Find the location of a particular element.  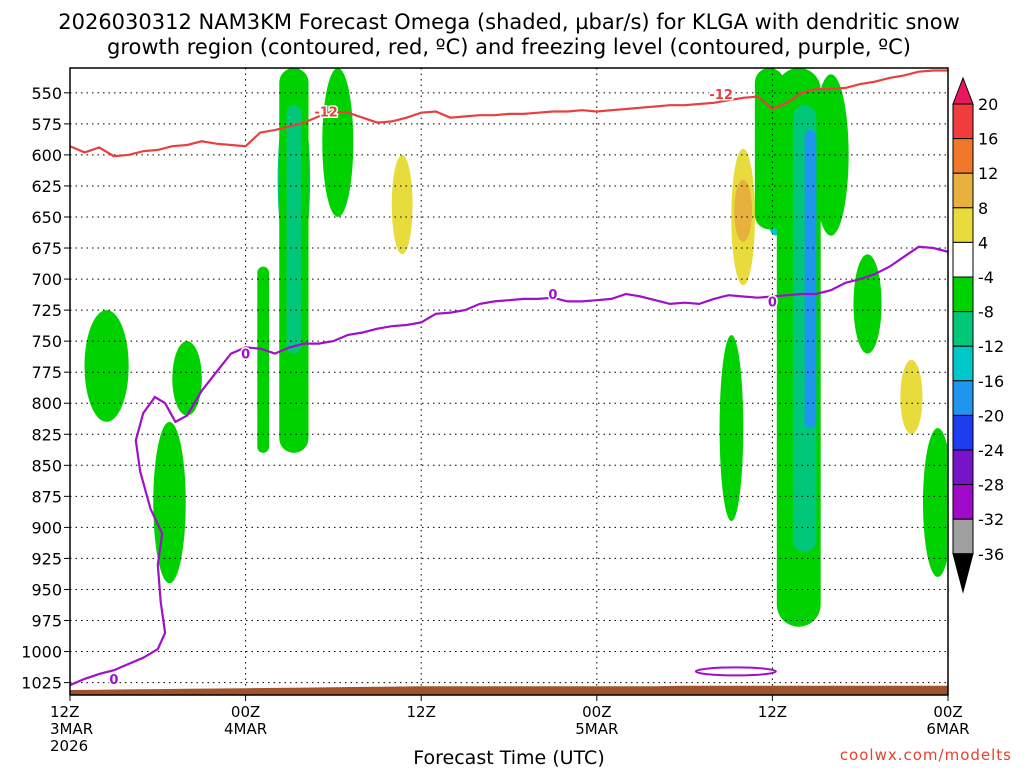

y-tick-label: 975 is located at coordinates (46, 621).